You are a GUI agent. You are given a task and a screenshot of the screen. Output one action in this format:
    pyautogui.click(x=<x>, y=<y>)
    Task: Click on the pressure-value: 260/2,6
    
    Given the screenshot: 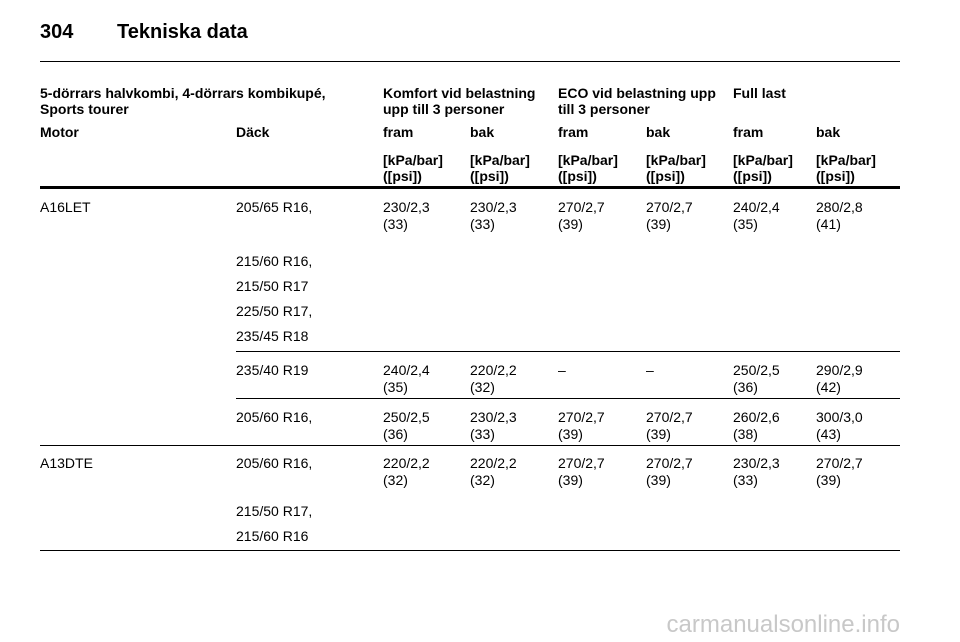 What is the action you would take?
    pyautogui.click(x=756, y=417)
    